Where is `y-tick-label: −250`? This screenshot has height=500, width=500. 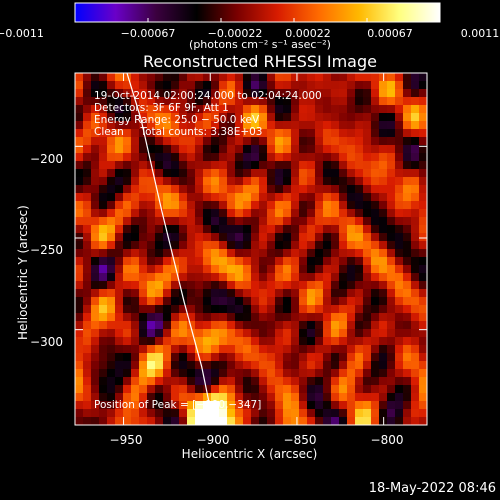
y-tick-label: −250 is located at coordinates (46, 250).